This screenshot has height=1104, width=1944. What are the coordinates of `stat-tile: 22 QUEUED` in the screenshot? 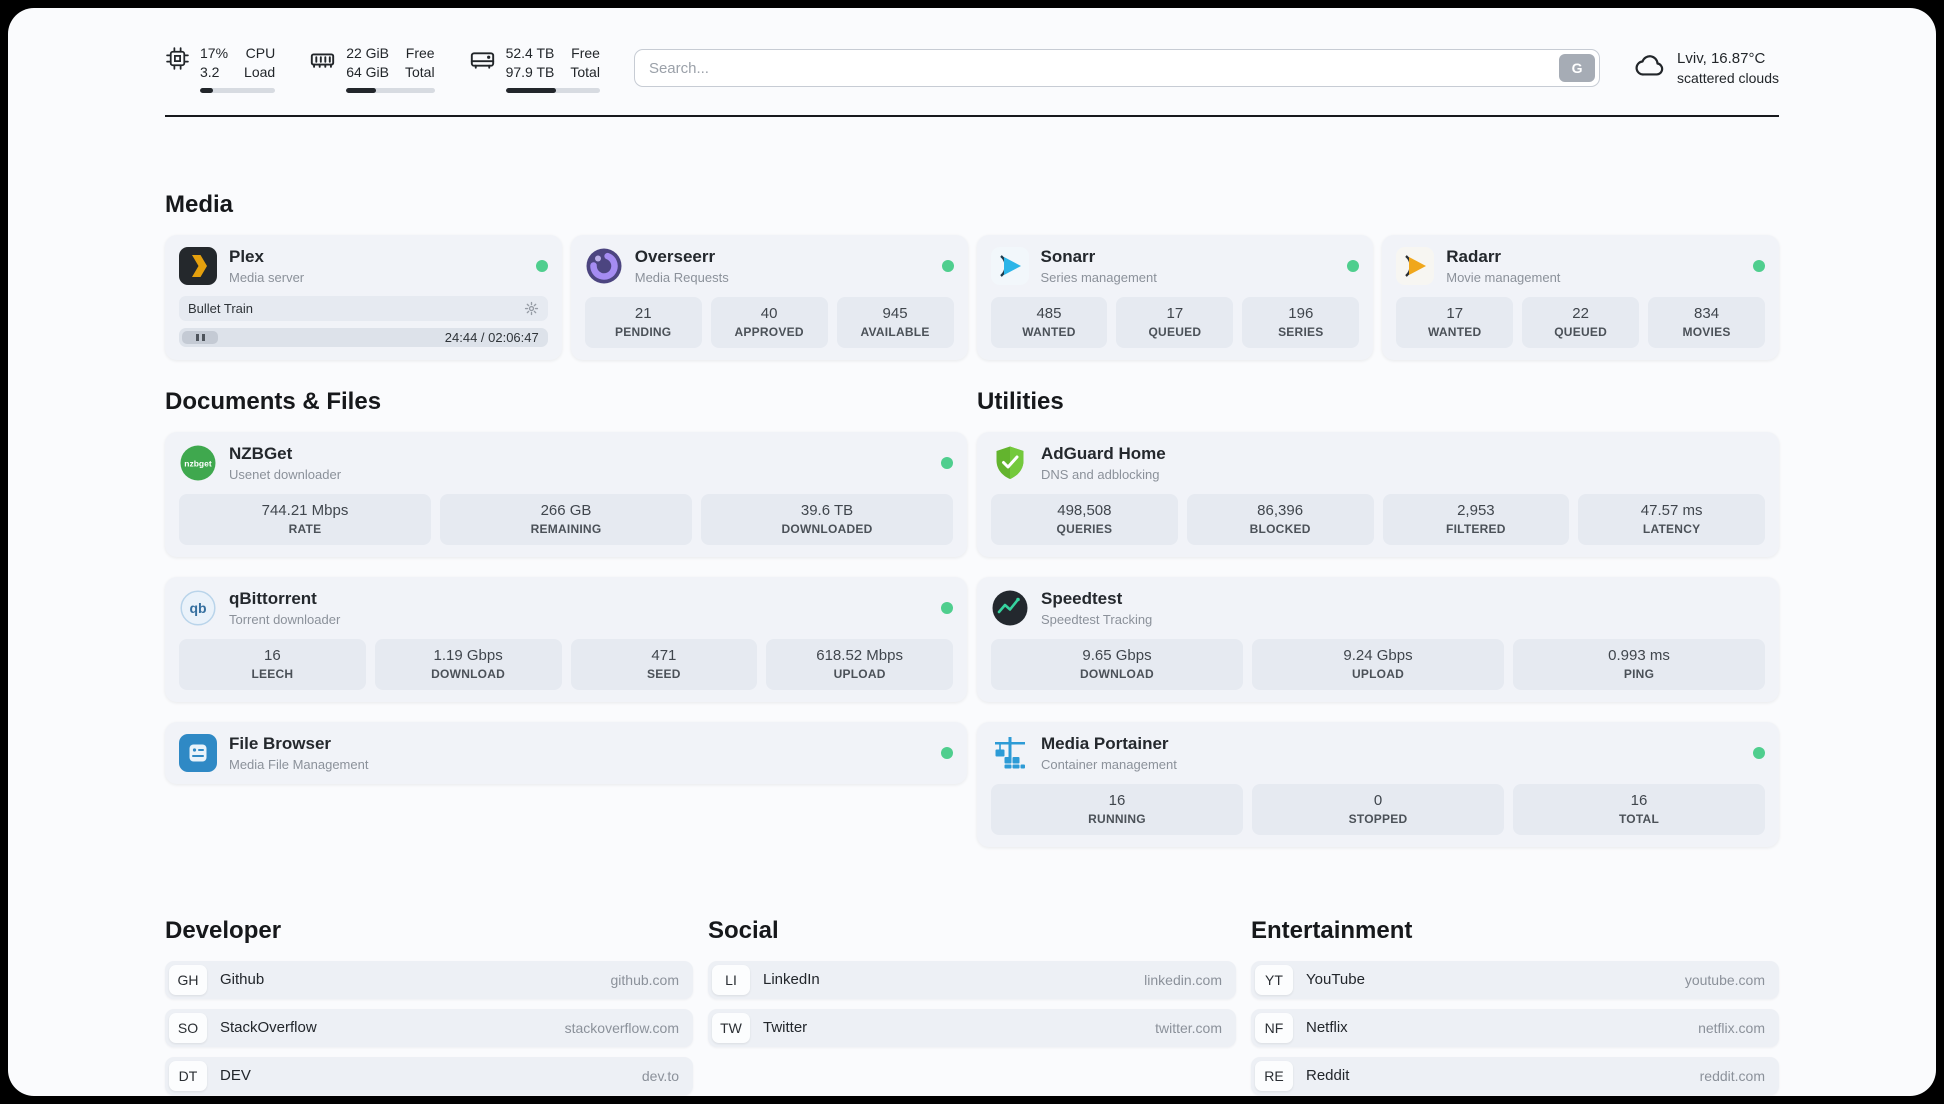 It's located at (1581, 322).